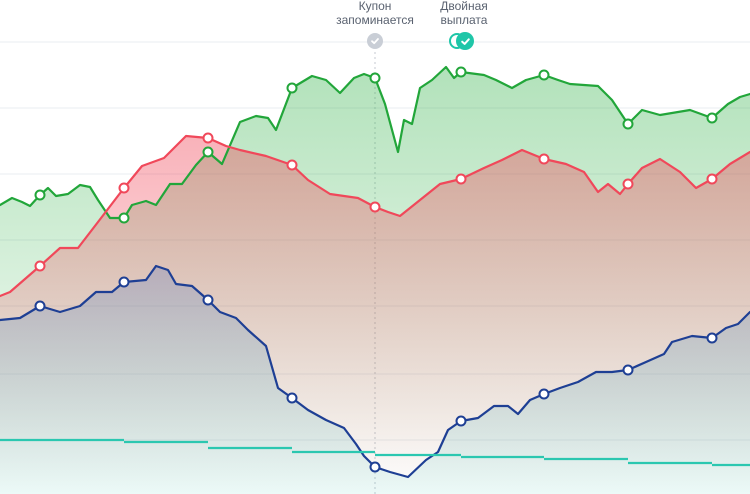 This screenshot has width=750, height=494. I want to click on annotation-double-payout: Двойная выплата, so click(464, 13).